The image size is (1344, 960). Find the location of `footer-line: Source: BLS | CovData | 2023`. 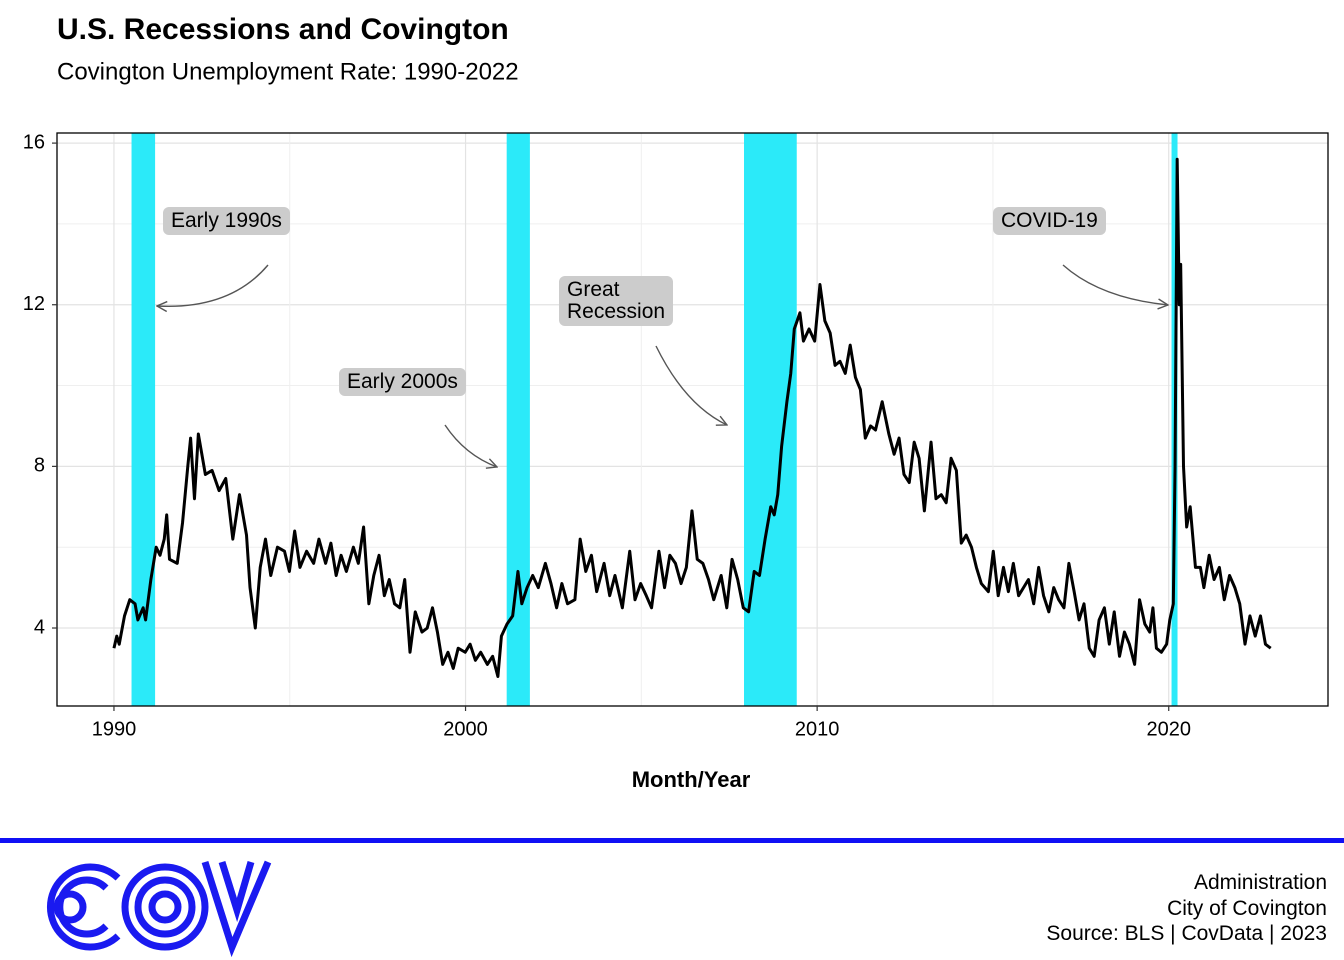

footer-line: Source: BLS | CovData | 2023 is located at coordinates (1186, 933).